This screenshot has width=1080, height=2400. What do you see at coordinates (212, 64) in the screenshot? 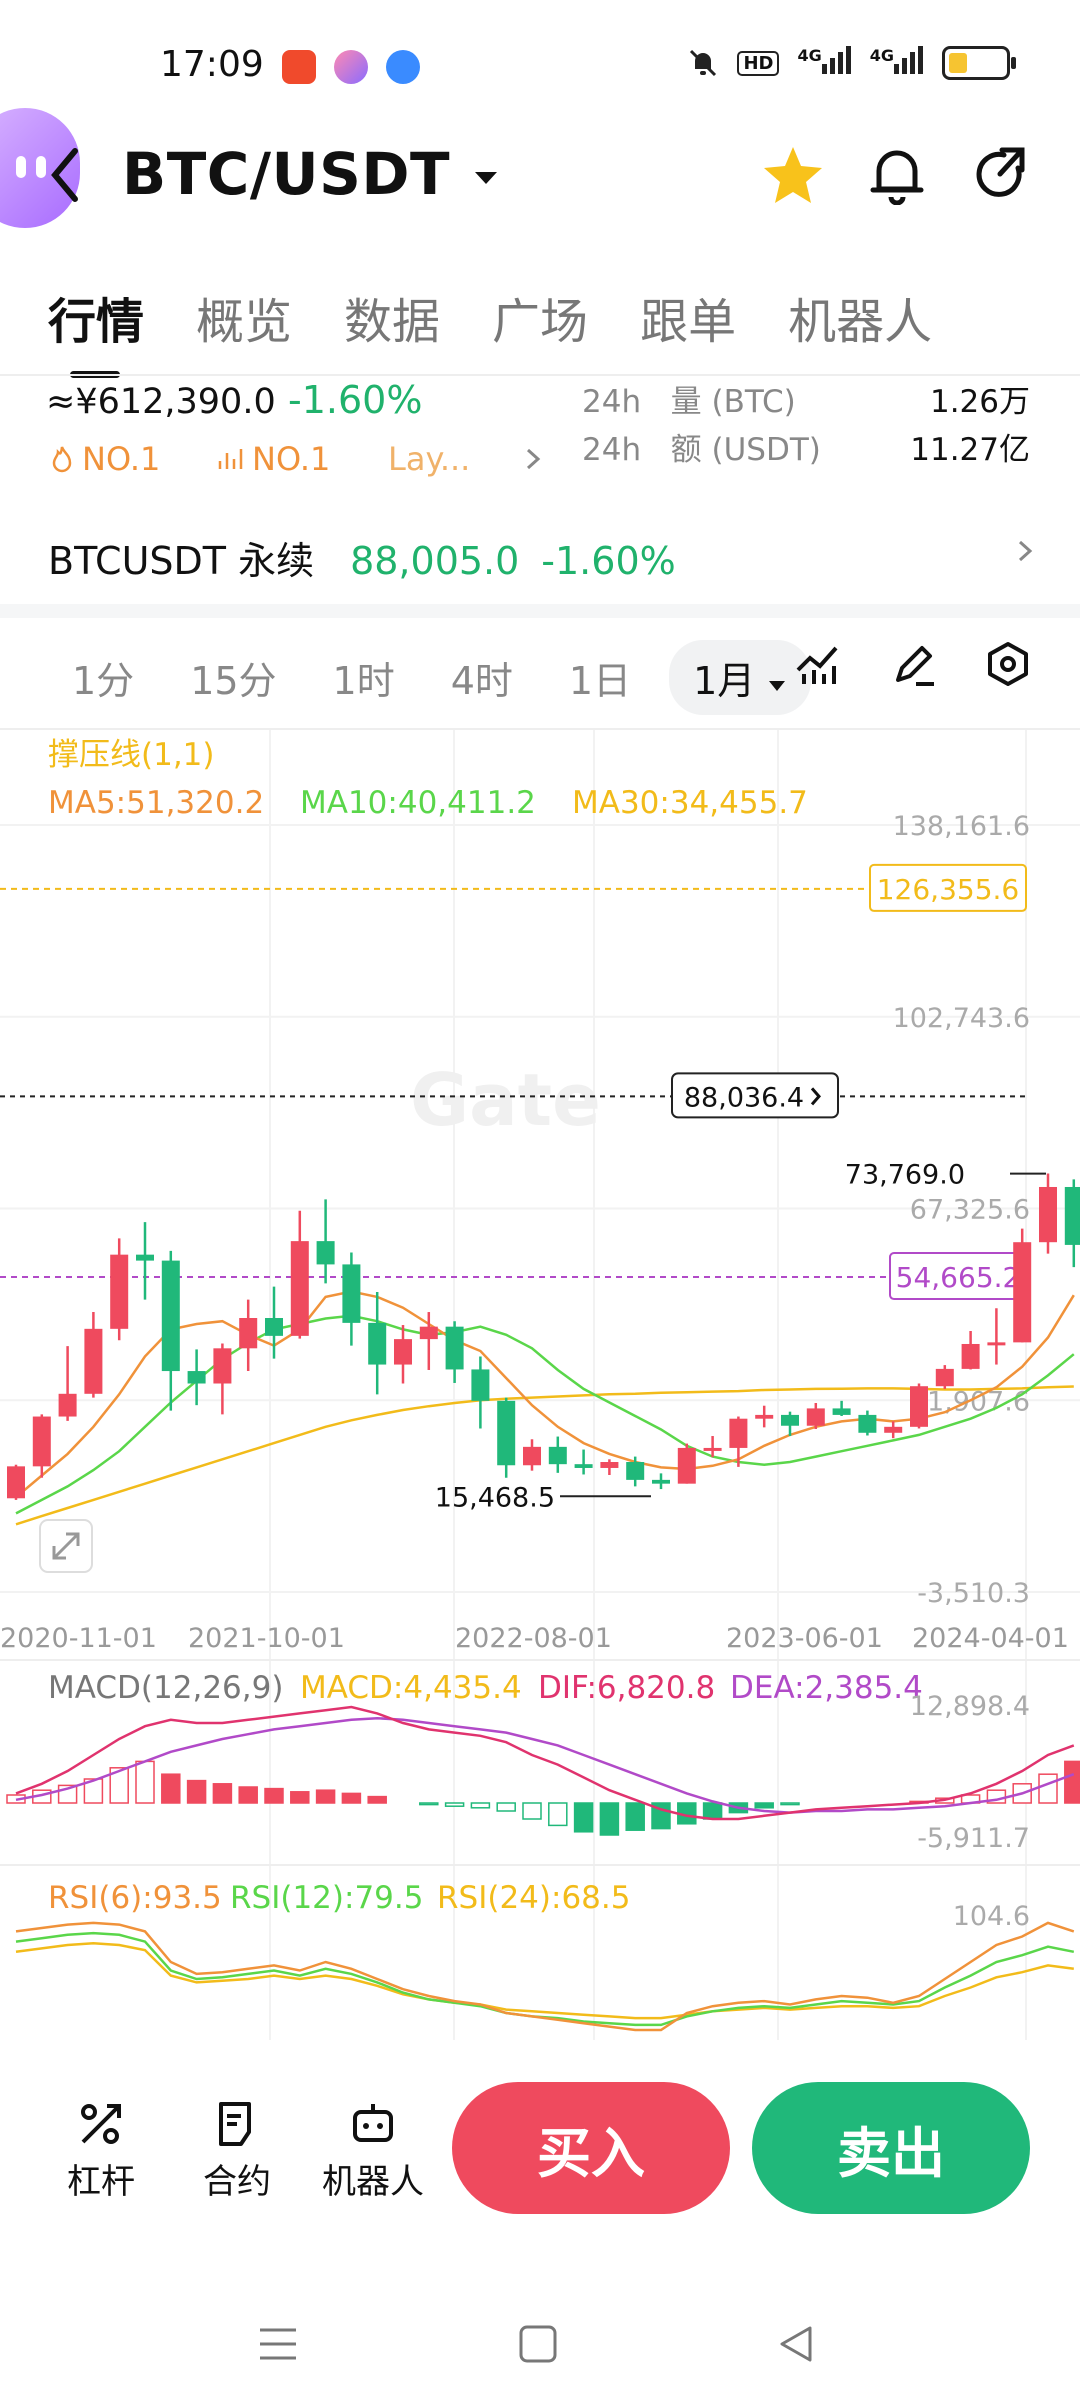
I see `status-time: 17:09` at bounding box center [212, 64].